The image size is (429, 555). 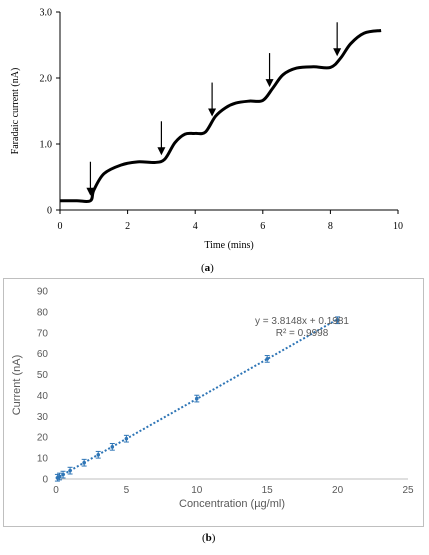 I want to click on y-tick-label: 80, so click(x=43, y=312).